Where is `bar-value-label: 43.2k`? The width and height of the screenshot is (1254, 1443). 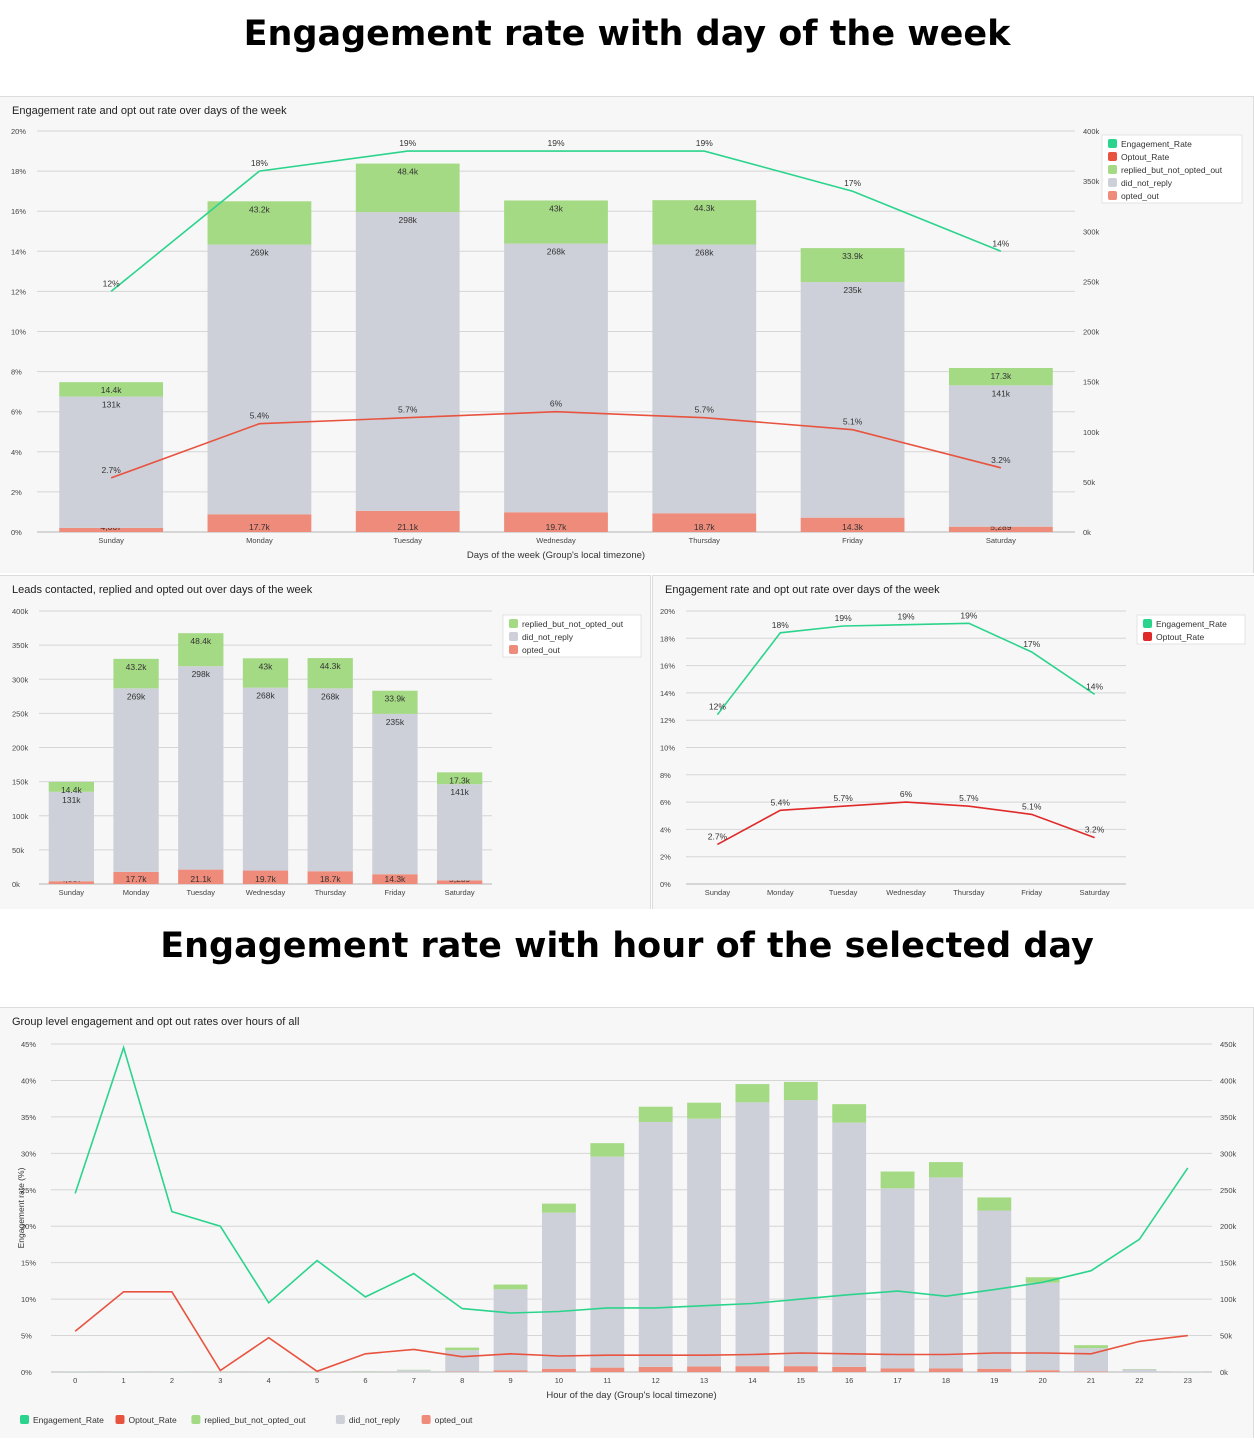 bar-value-label: 43.2k is located at coordinates (137, 667).